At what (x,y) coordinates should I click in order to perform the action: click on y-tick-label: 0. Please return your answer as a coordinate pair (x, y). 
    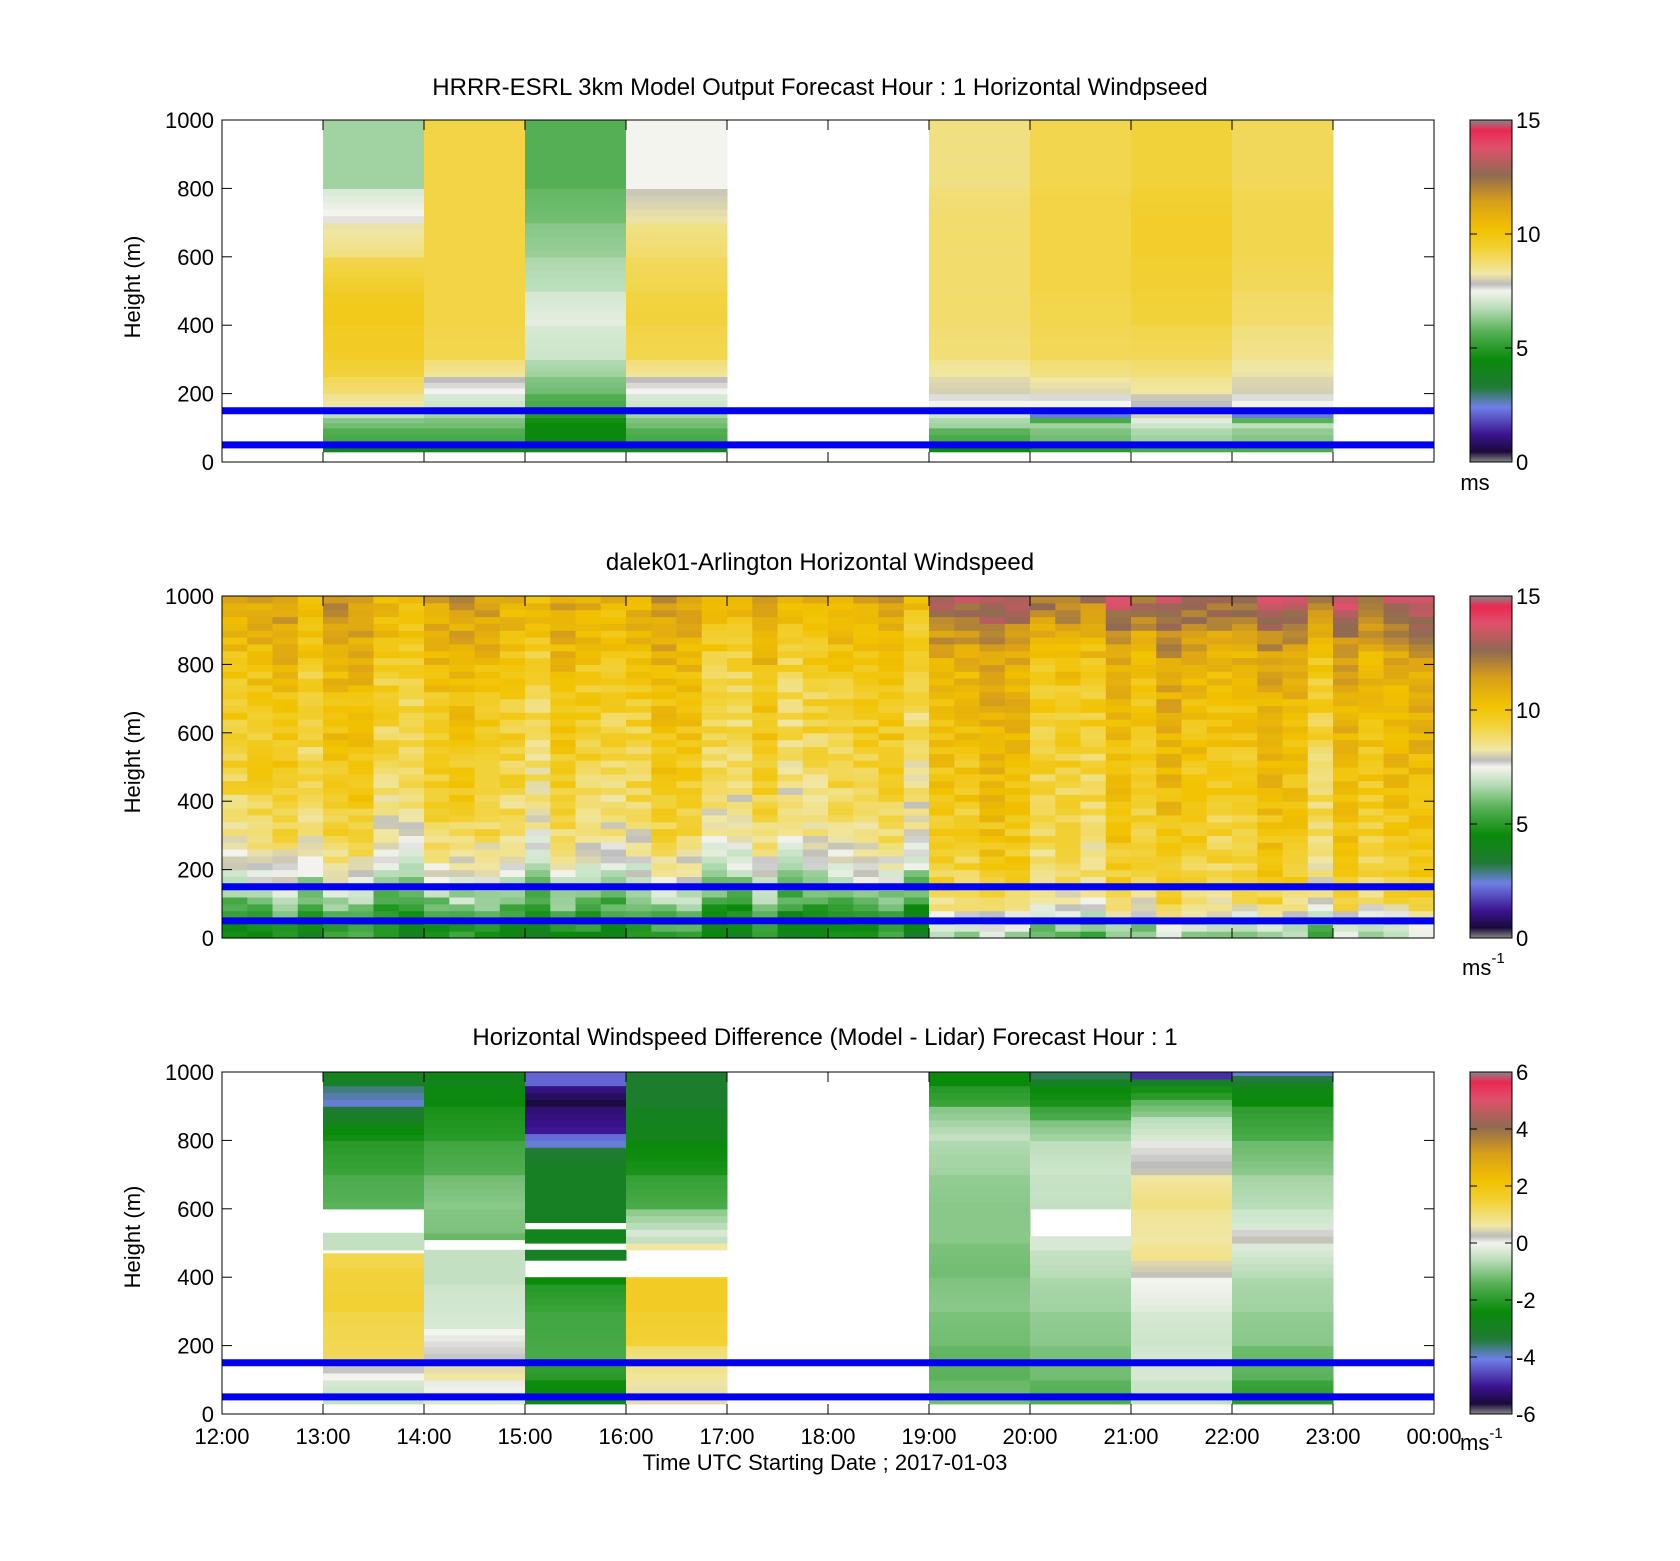
    Looking at the image, I should click on (208, 938).